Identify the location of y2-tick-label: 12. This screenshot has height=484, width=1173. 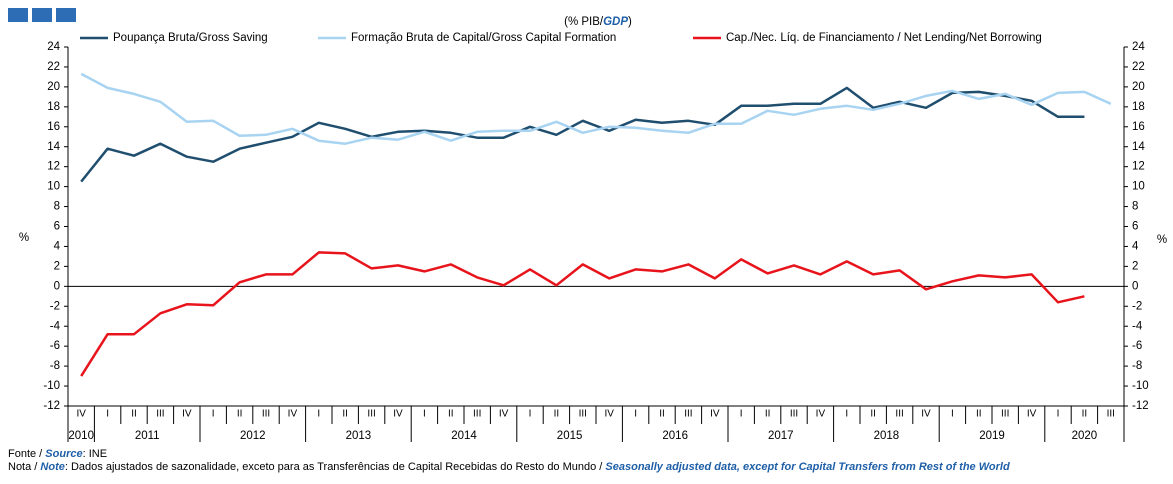
(1138, 167).